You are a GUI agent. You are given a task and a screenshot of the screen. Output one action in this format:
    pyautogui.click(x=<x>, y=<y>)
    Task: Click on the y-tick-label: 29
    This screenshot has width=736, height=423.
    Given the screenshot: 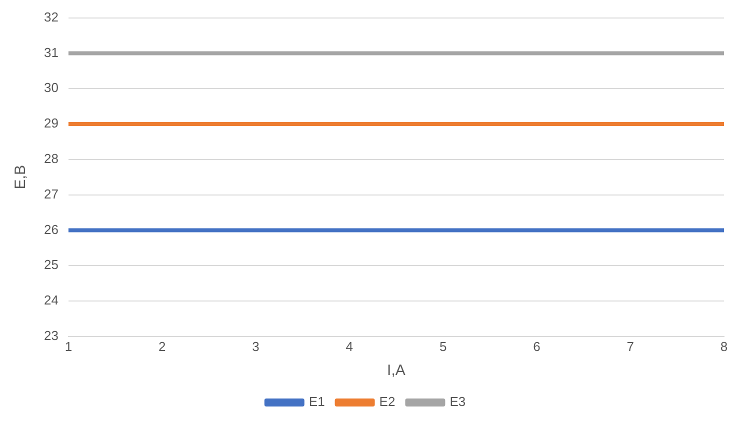 What is the action you would take?
    pyautogui.click(x=51, y=123)
    